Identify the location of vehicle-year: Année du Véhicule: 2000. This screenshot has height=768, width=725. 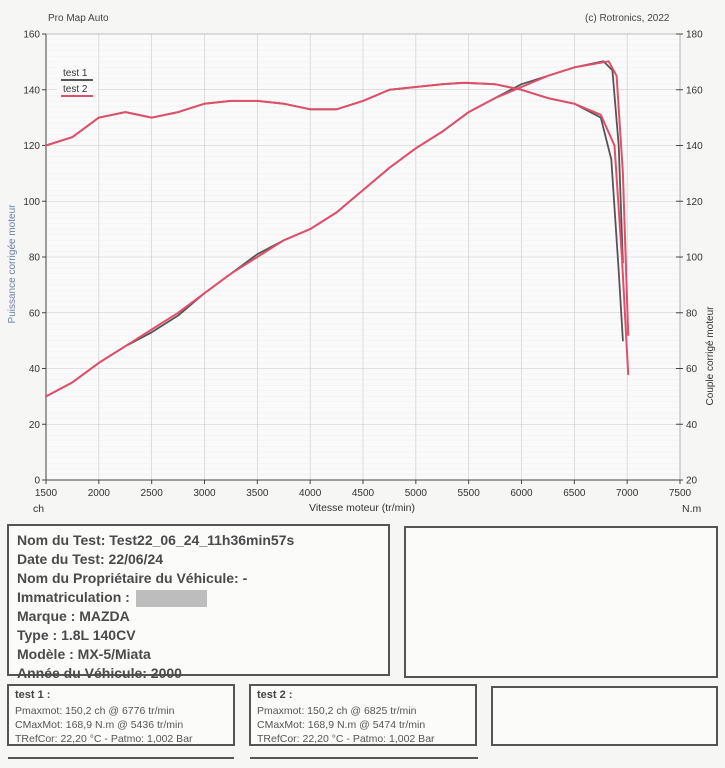
(99, 673).